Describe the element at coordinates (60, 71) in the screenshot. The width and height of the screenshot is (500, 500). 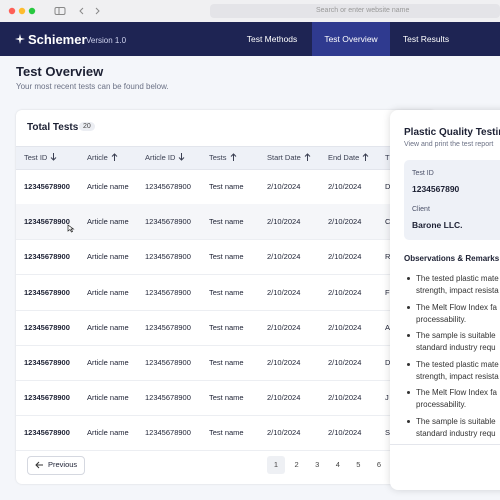
I see `page-title: Test Overview` at that location.